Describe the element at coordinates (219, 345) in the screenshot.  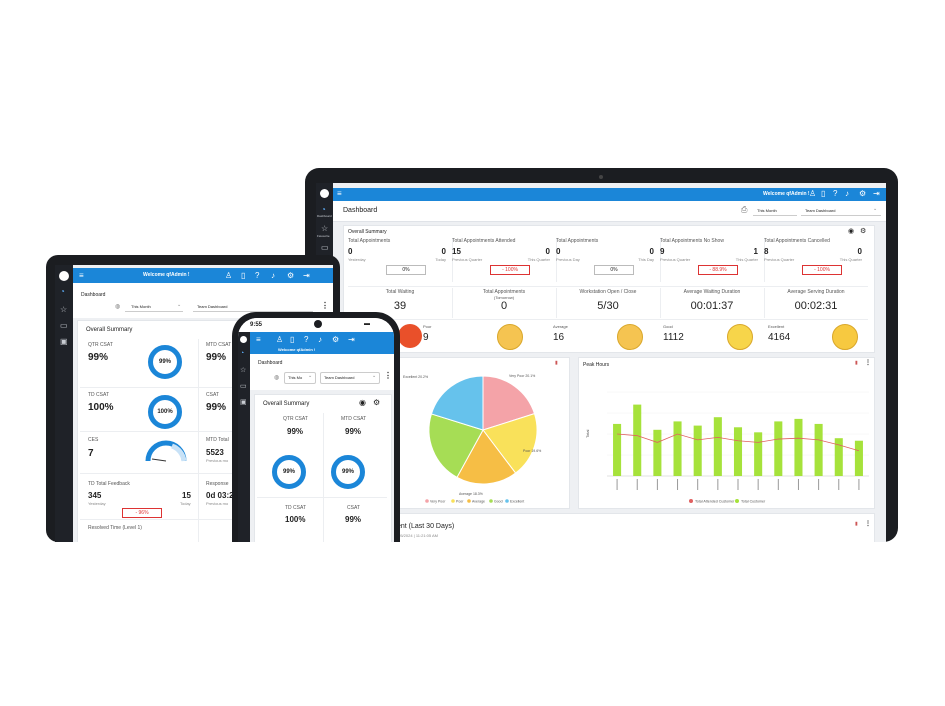
I see `mtd-csat-label: MTD CSAT` at that location.